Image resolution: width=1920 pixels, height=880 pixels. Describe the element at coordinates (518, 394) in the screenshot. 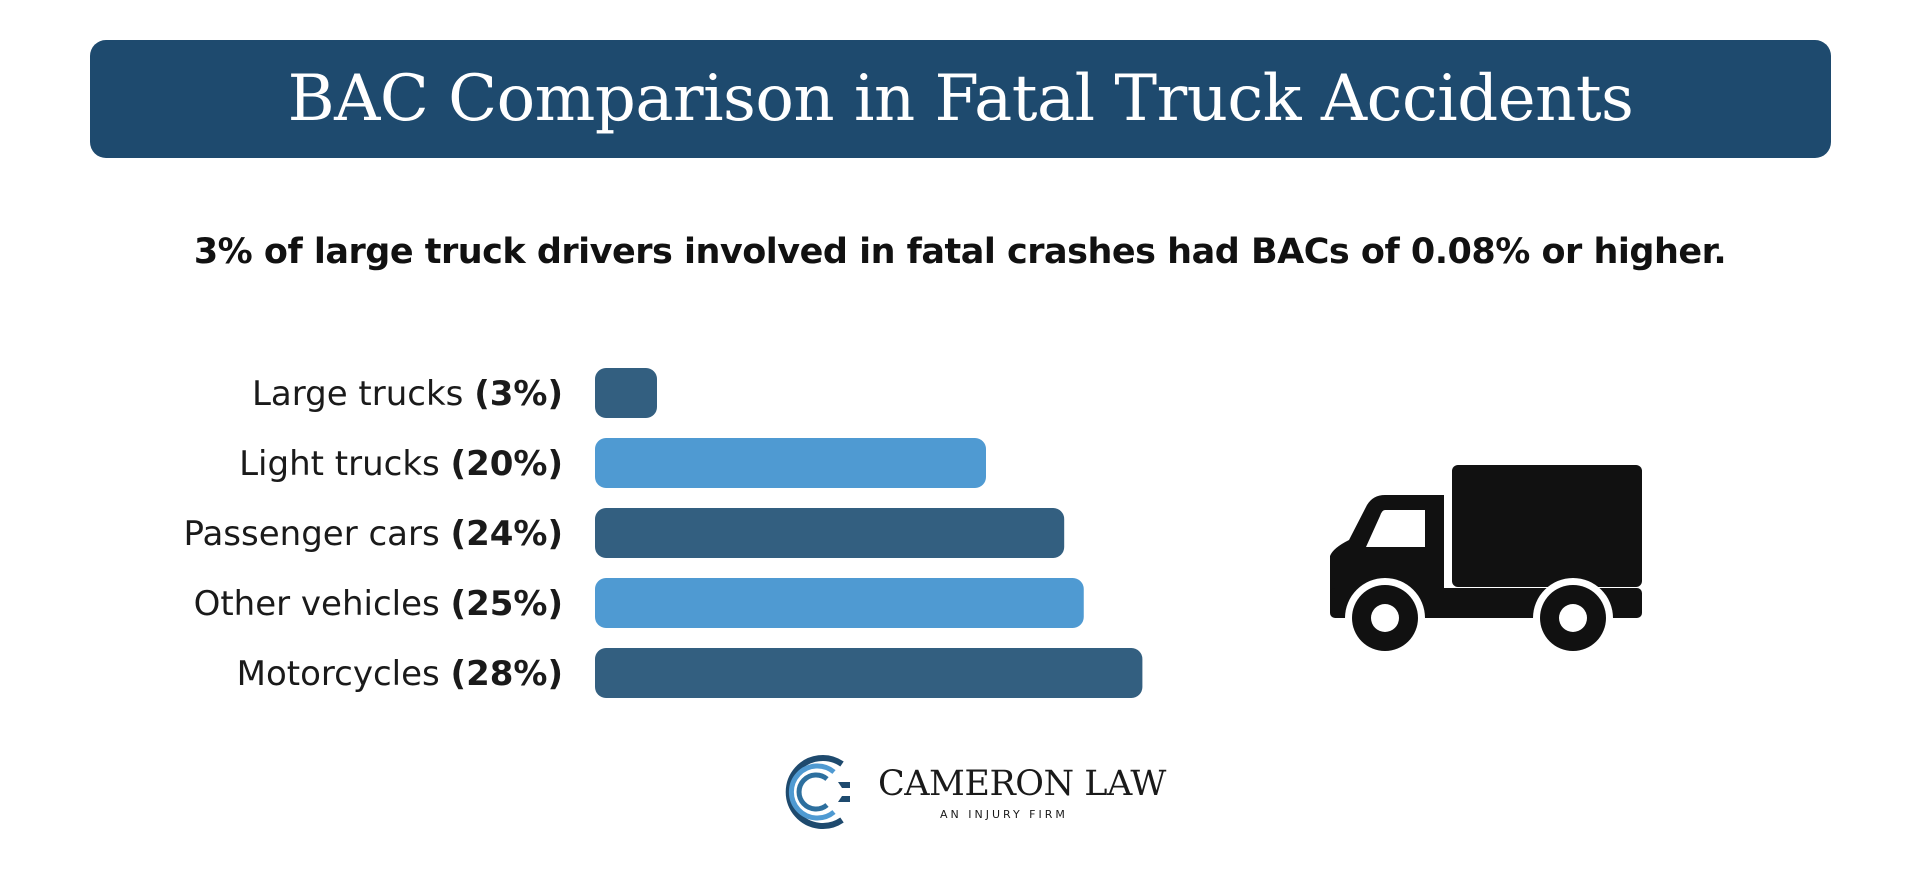

I see `value-label: (3%)` at that location.